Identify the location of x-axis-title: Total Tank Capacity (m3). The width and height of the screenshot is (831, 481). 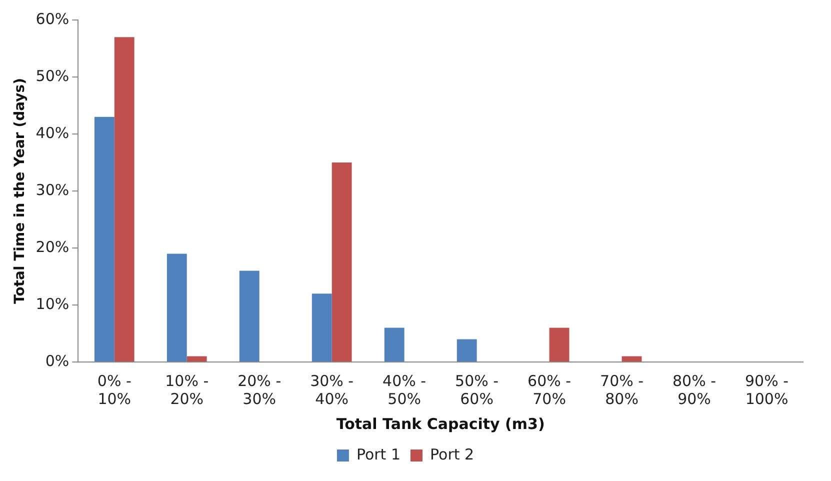
(440, 423).